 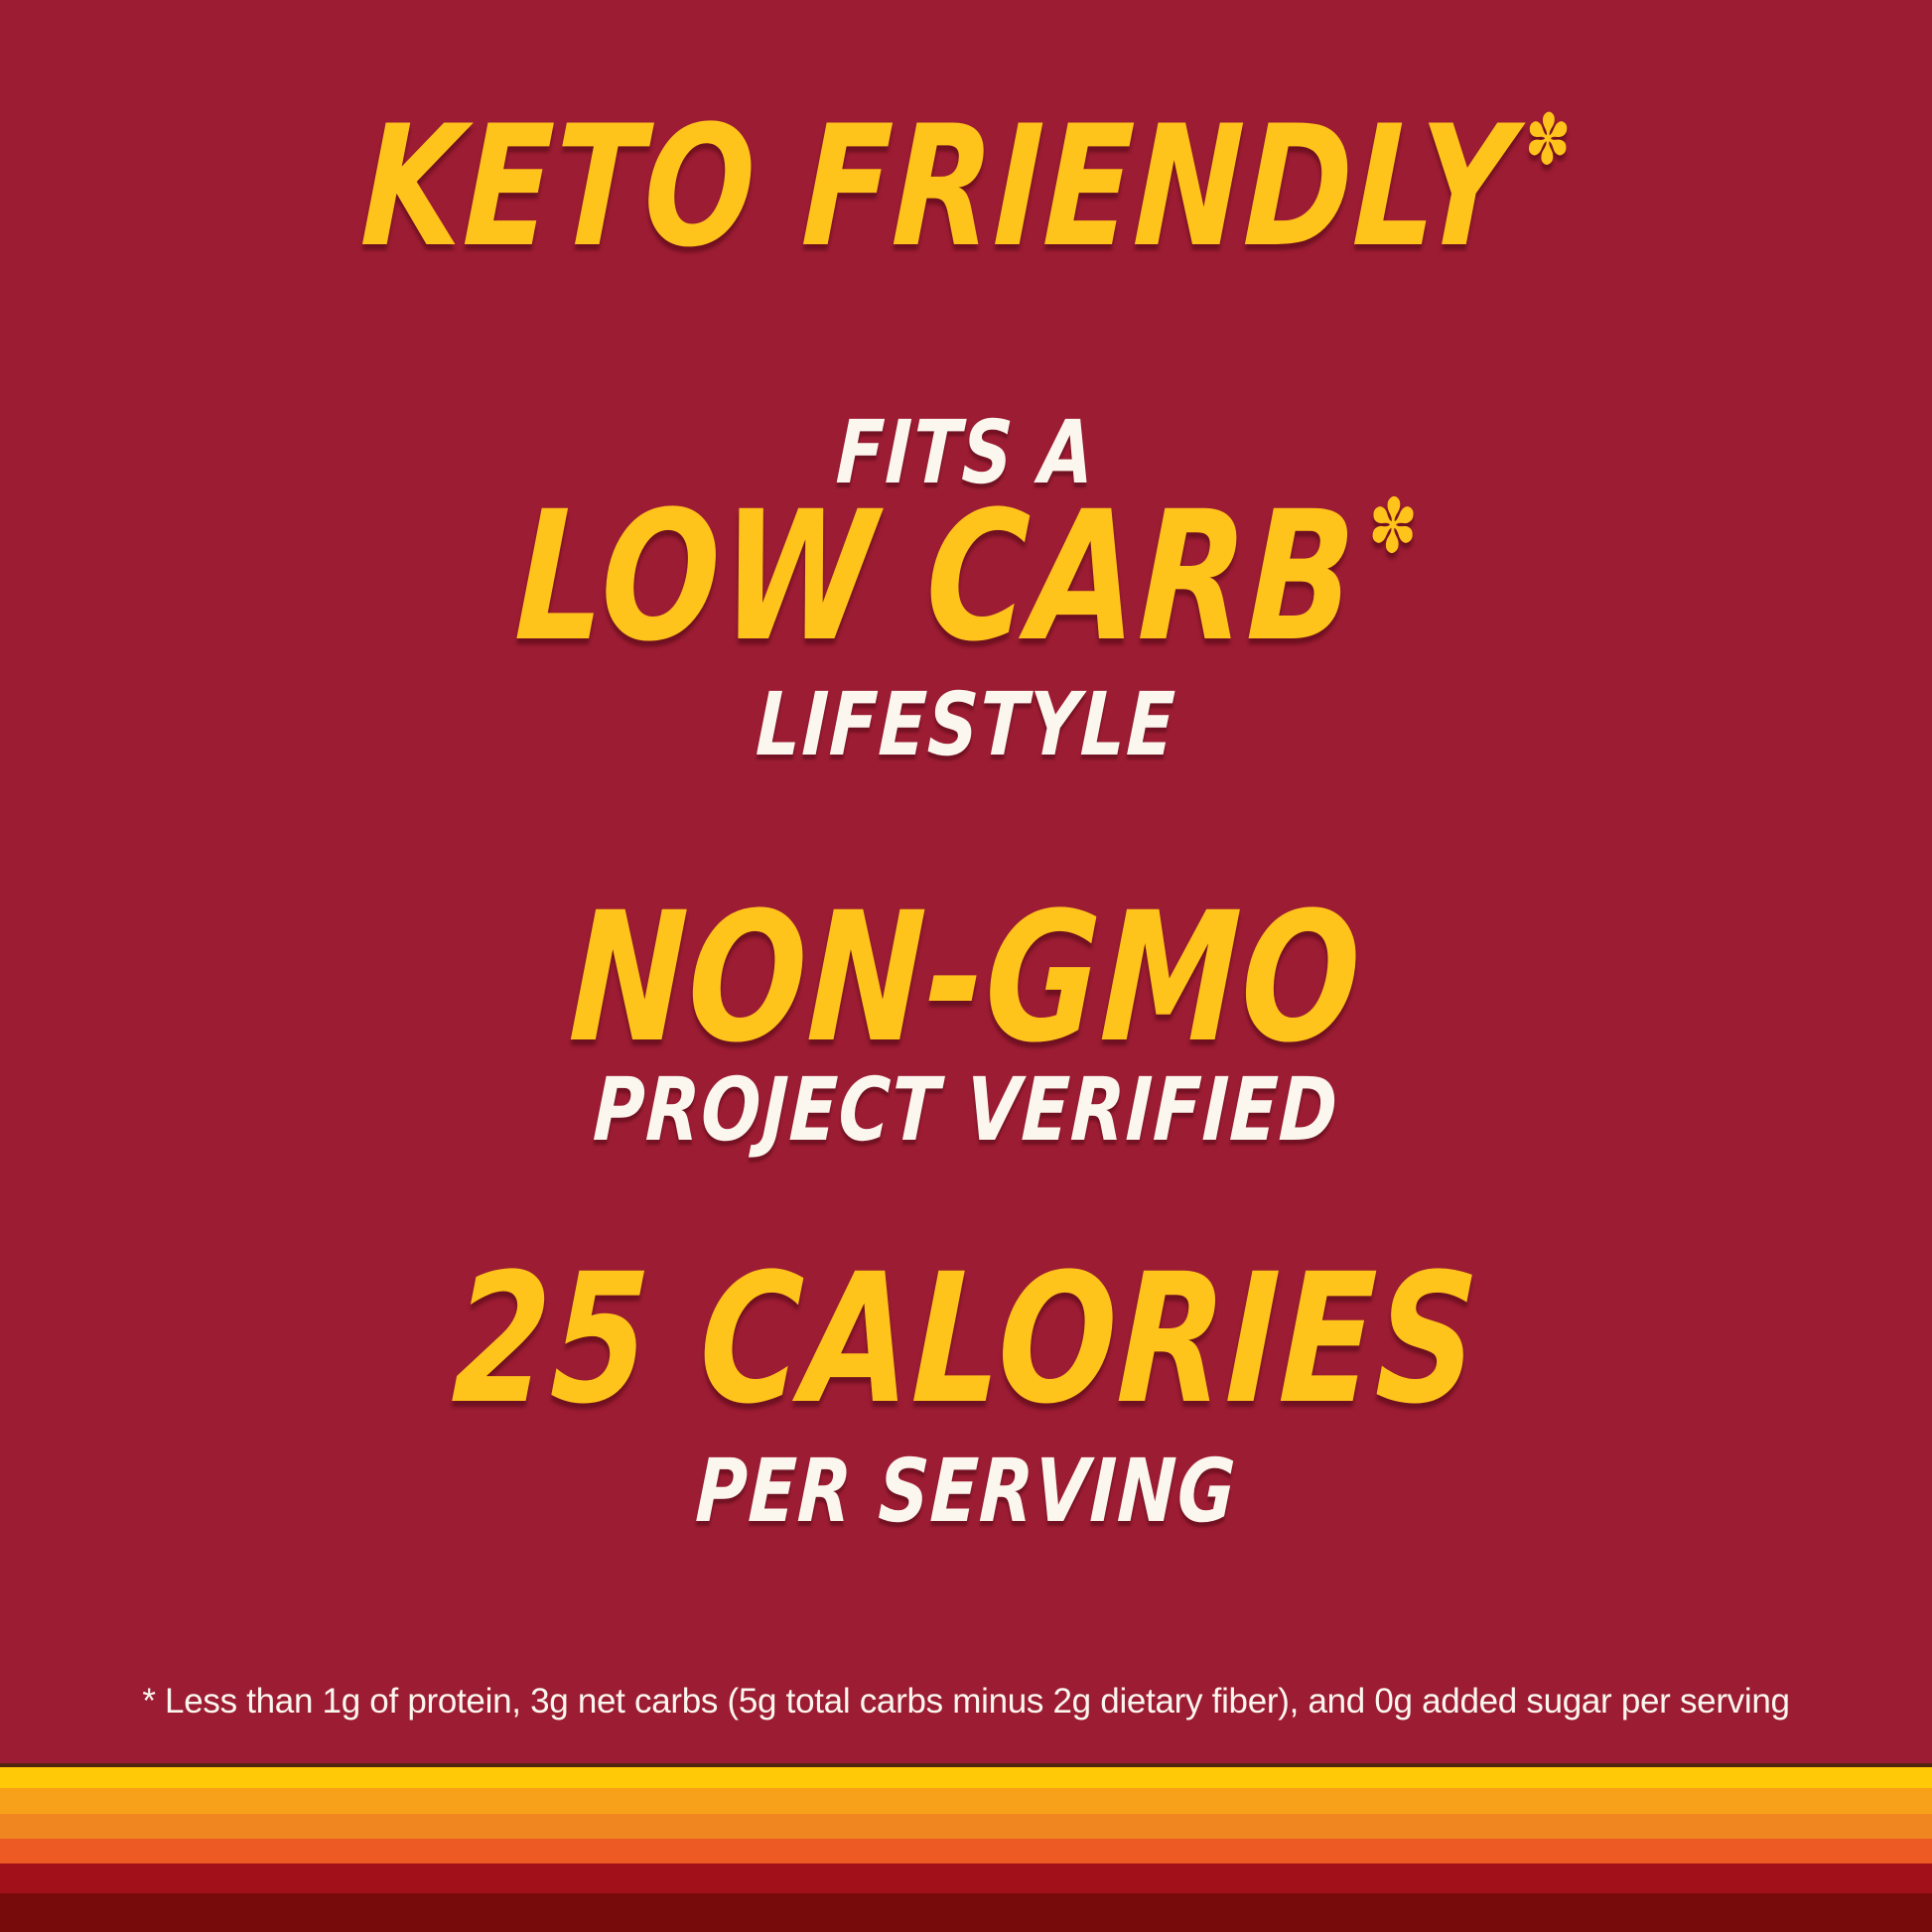 I want to click on non-gmo-tagline: PROJECT VERIFIED, so click(x=966, y=1109).